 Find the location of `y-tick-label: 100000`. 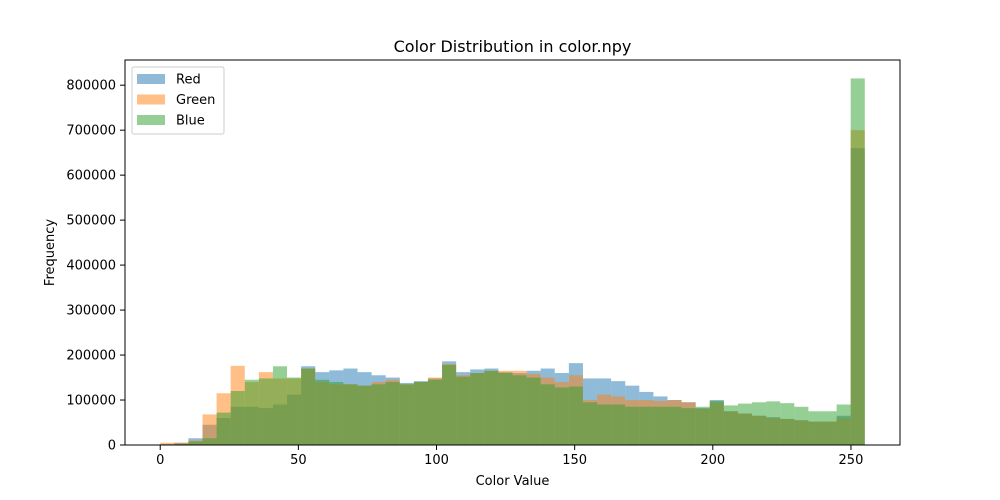

y-tick-label: 100000 is located at coordinates (91, 401).